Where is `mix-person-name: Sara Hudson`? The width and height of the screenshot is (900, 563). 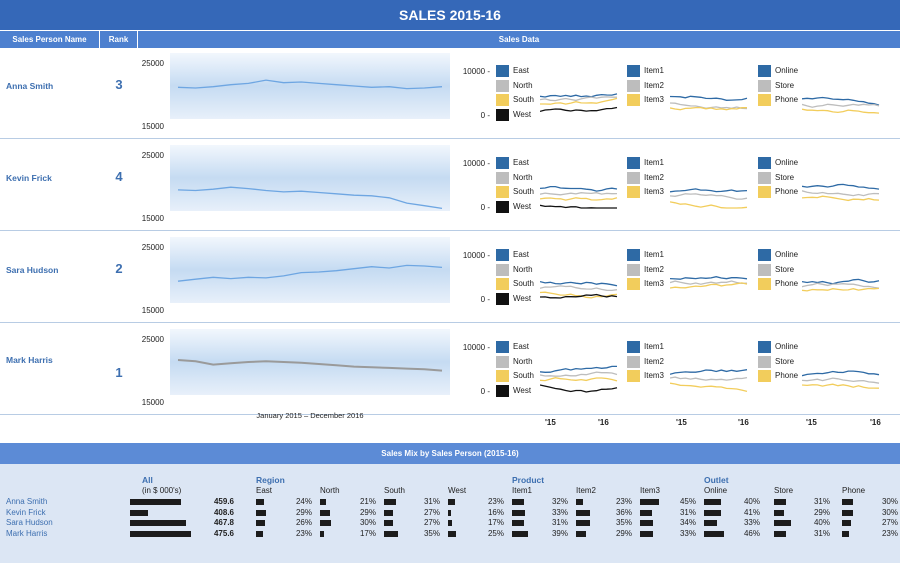
mix-person-name: Sara Hudson is located at coordinates (29, 522).